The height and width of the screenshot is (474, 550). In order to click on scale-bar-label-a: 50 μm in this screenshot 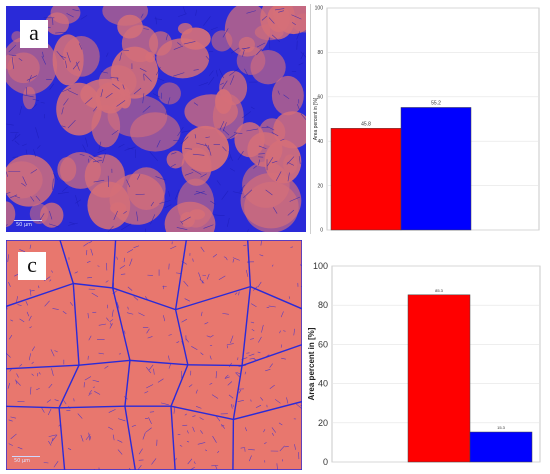, I will do `click(24, 225)`.